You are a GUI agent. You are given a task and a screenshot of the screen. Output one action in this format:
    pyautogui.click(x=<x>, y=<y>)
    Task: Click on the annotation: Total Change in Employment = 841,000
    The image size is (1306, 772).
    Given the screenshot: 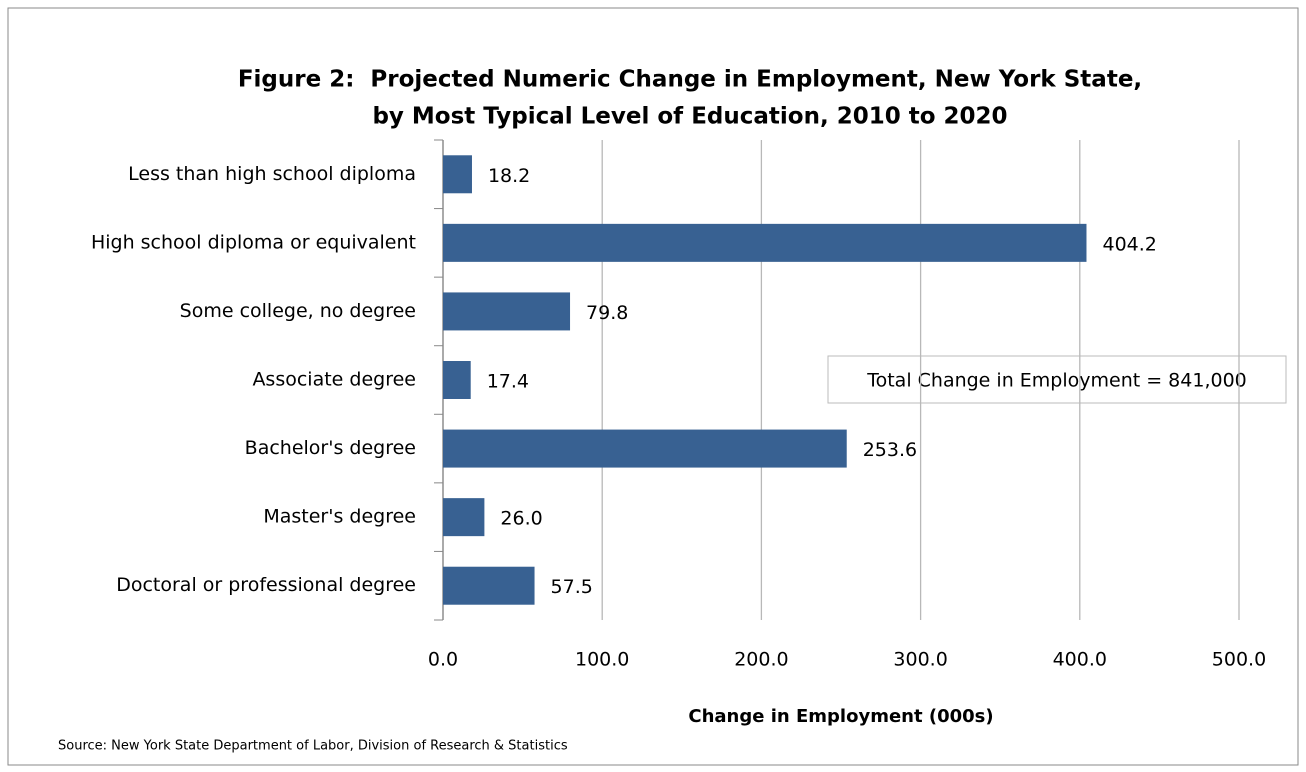 What is the action you would take?
    pyautogui.click(x=1056, y=381)
    